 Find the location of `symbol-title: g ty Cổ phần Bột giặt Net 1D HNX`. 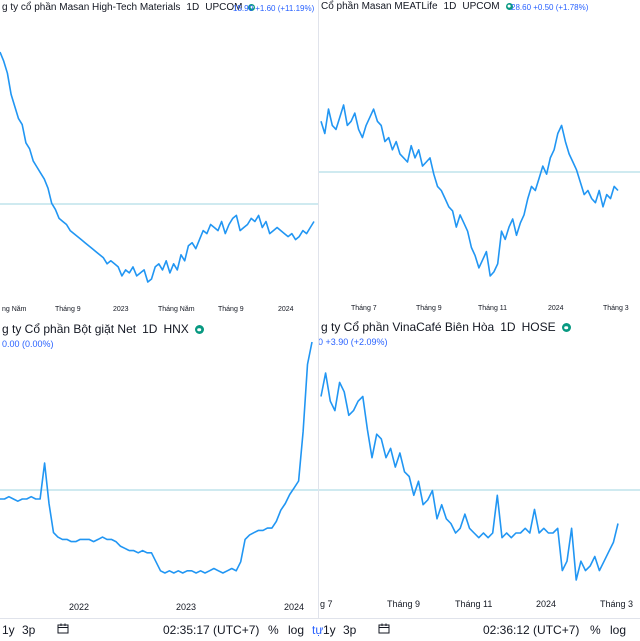

symbol-title: g ty Cổ phần Bột giặt Net 1D HNX is located at coordinates (106, 329).